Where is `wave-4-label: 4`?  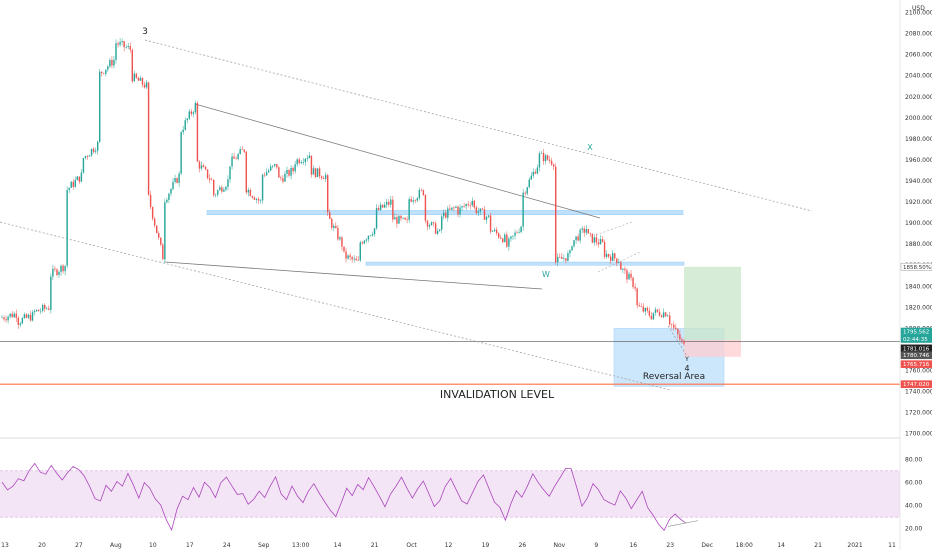
wave-4-label: 4 is located at coordinates (686, 368).